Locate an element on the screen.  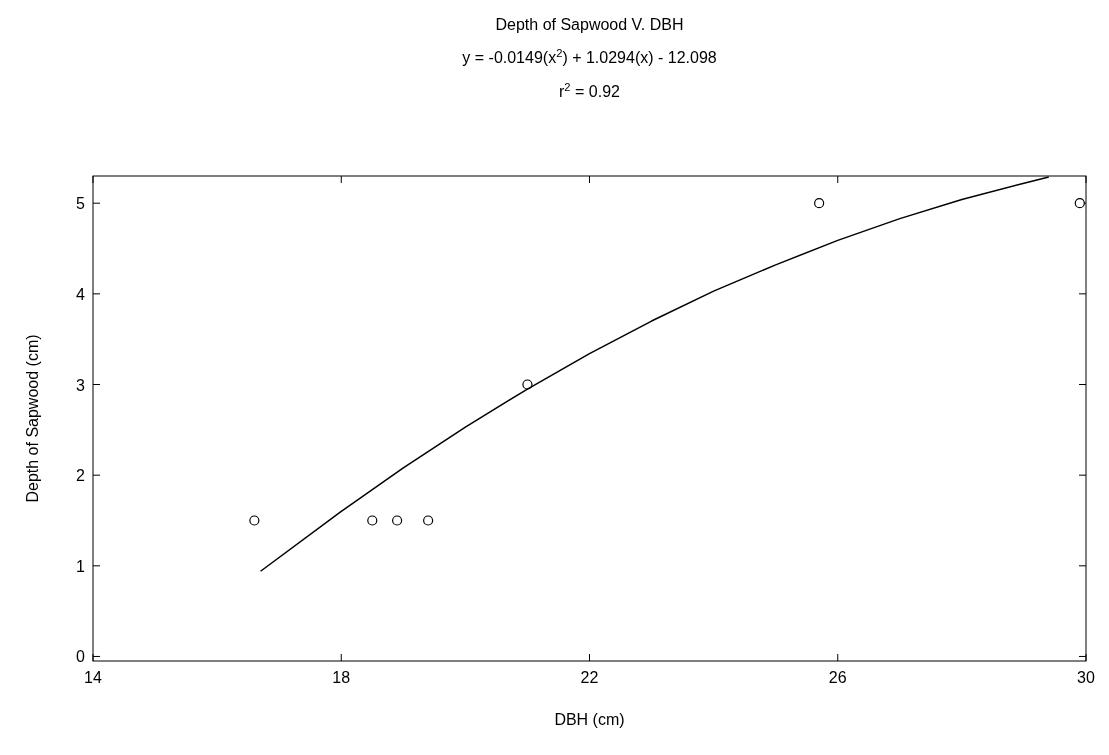
y-tick-label: 2 is located at coordinates (81, 476).